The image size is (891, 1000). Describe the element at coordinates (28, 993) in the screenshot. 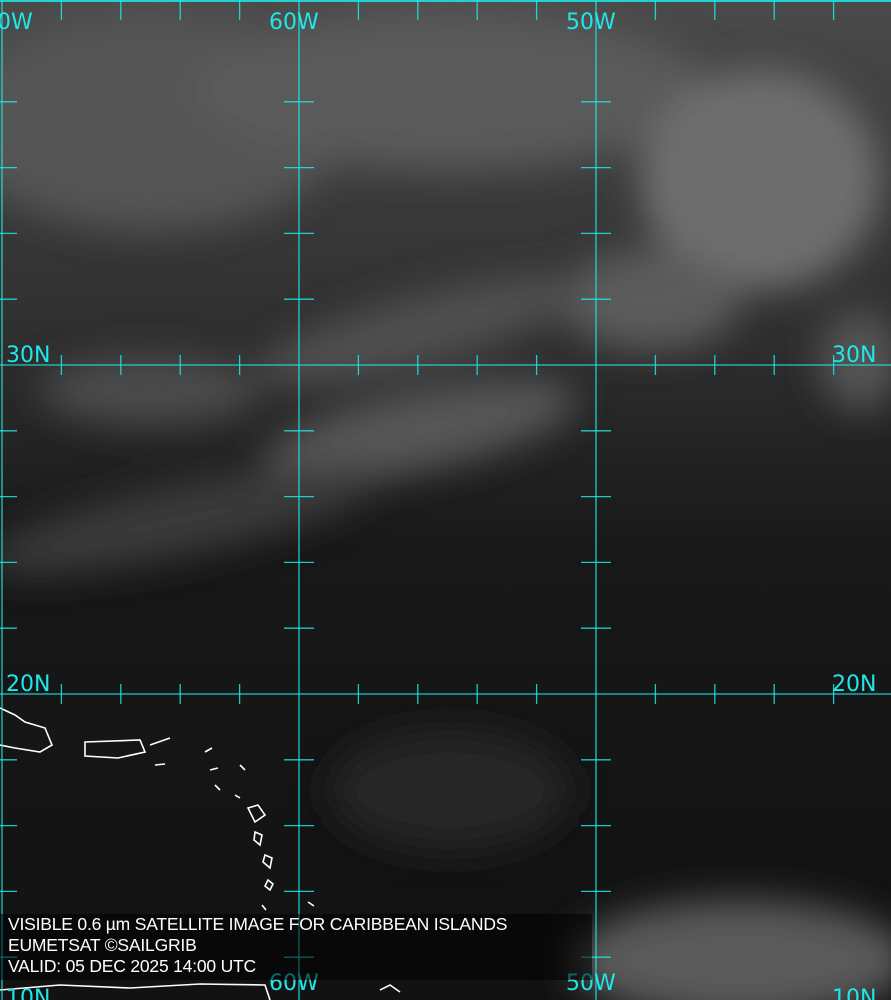

I see `lat-label-10n: 10N` at that location.